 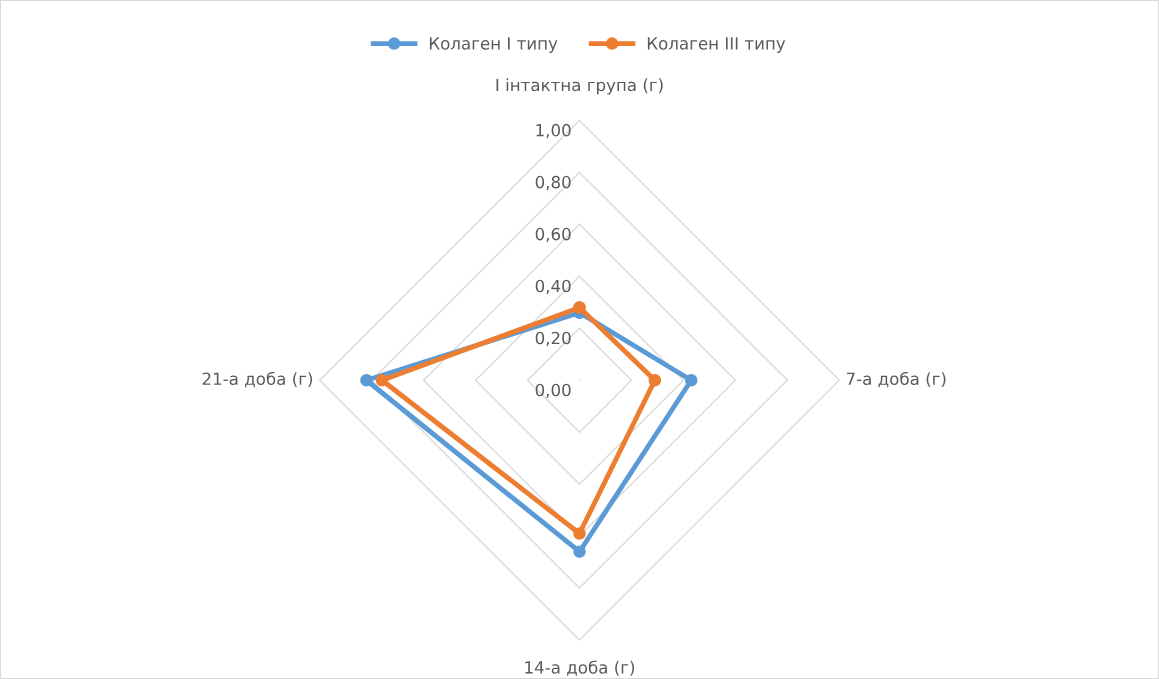 What do you see at coordinates (579, 86) in the screenshot?
I see `spoke-label: І інтактна група (г)` at bounding box center [579, 86].